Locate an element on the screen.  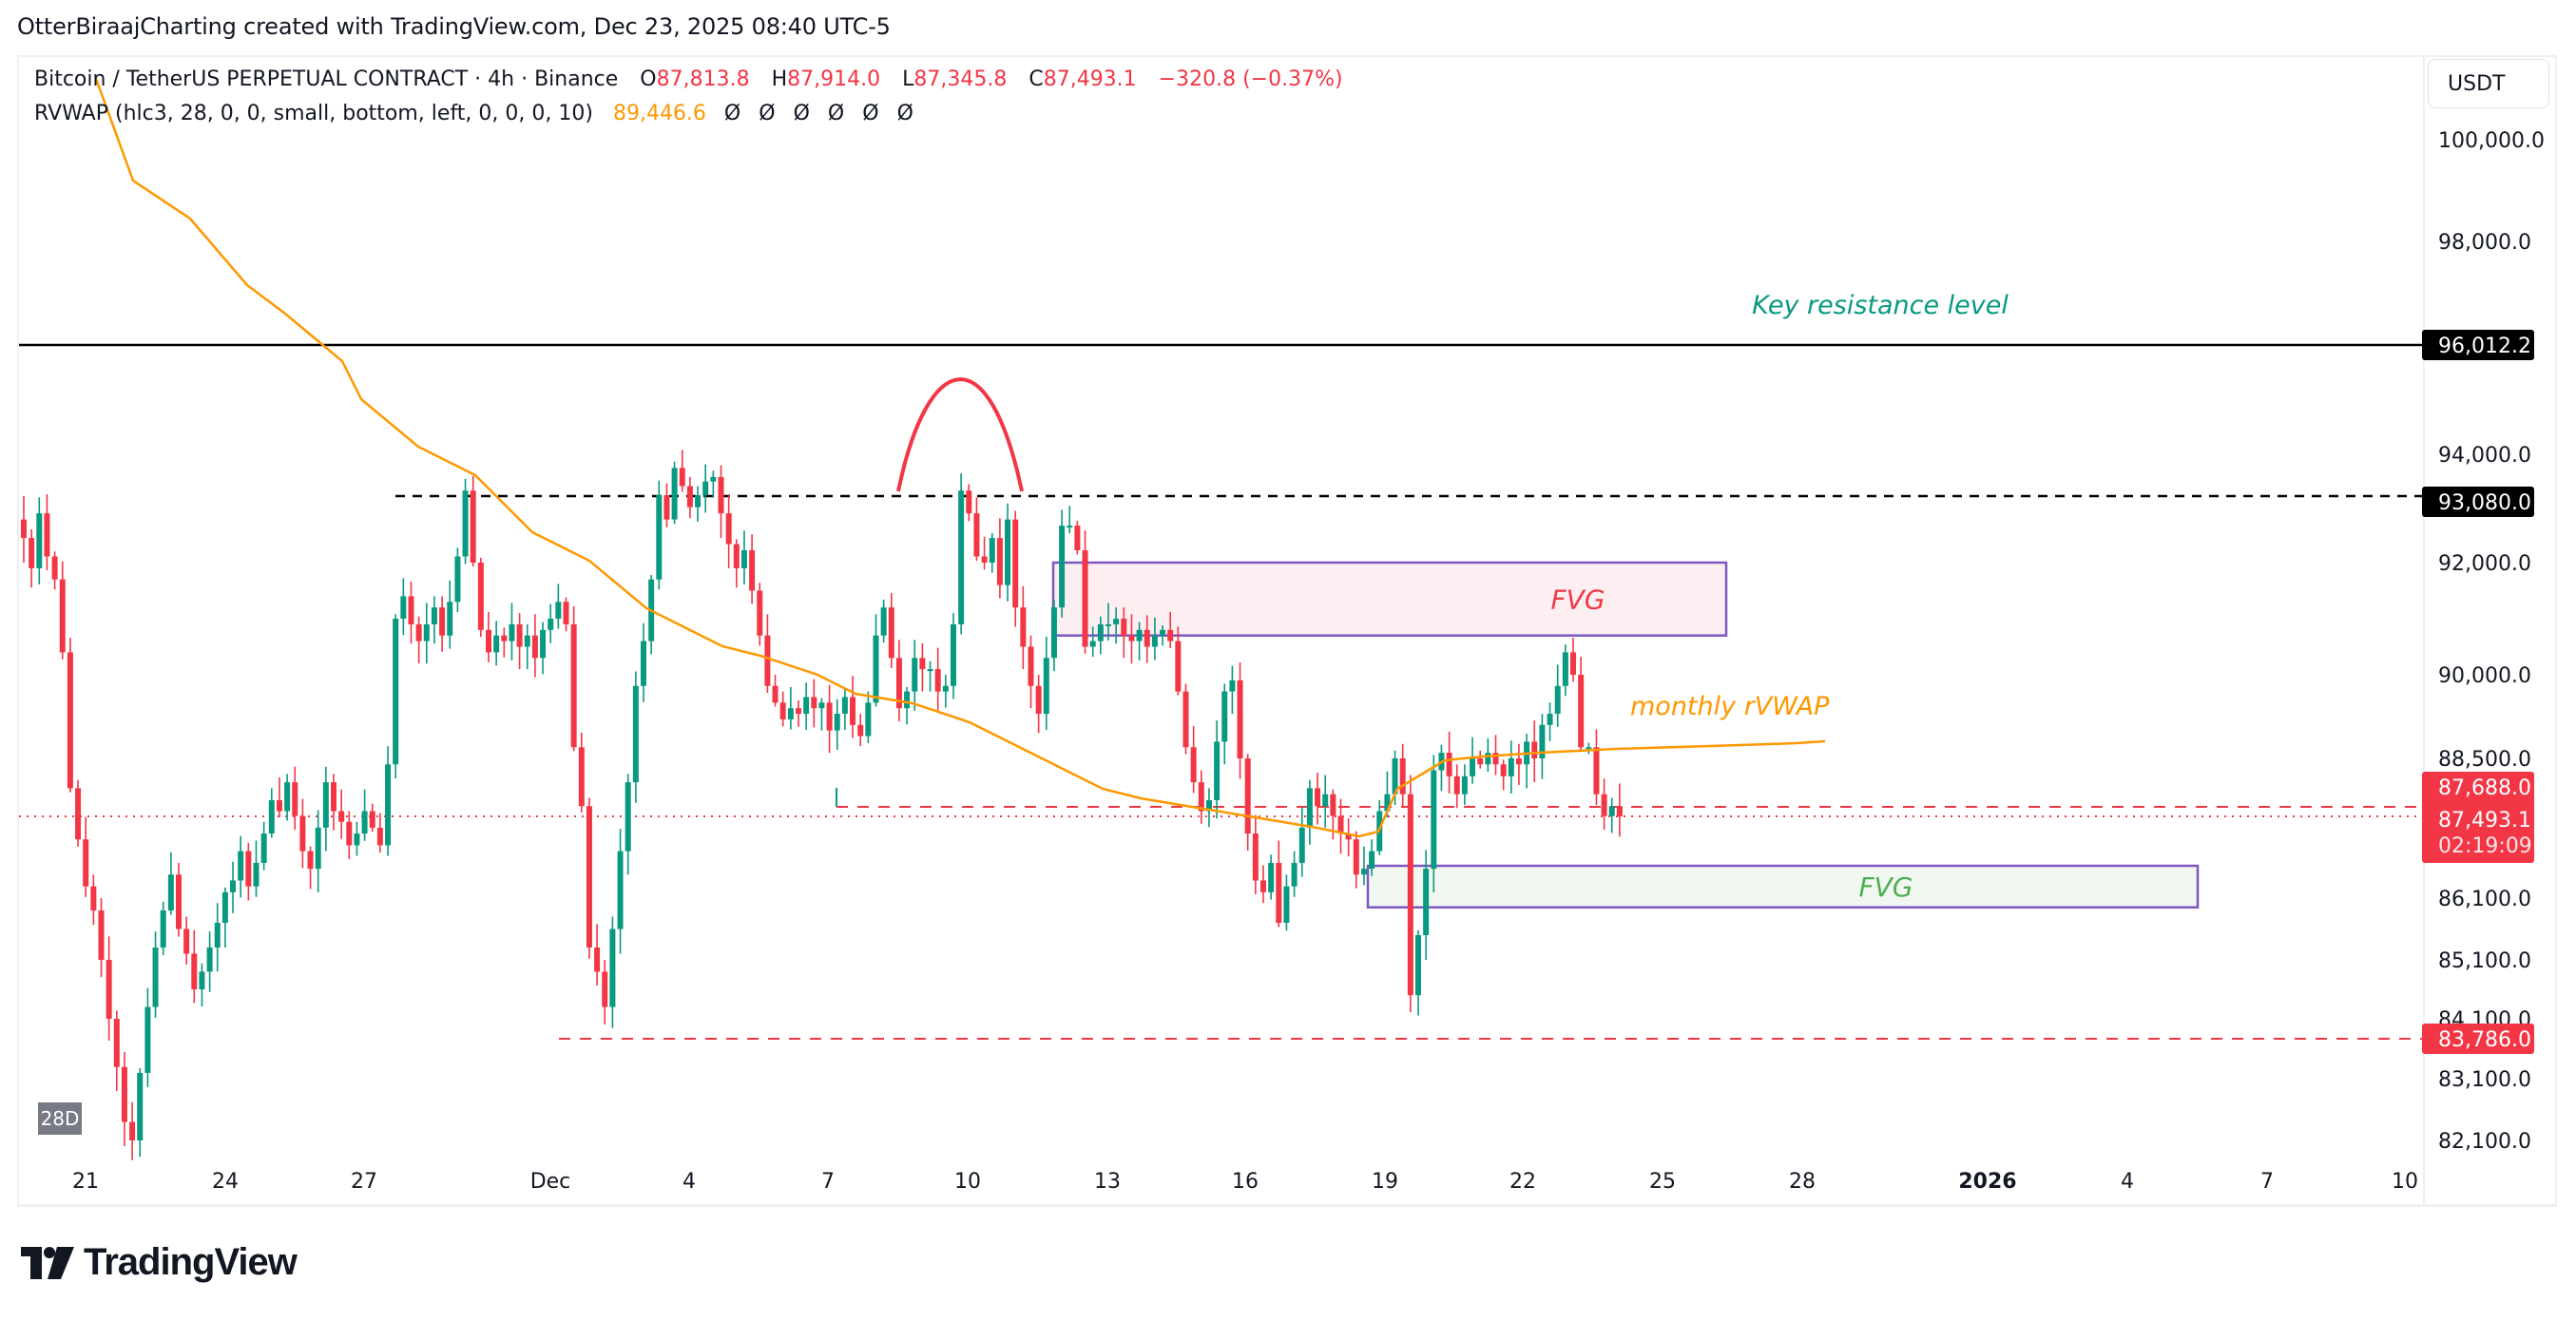
fvg-lower-zone is located at coordinates (1783, 886).